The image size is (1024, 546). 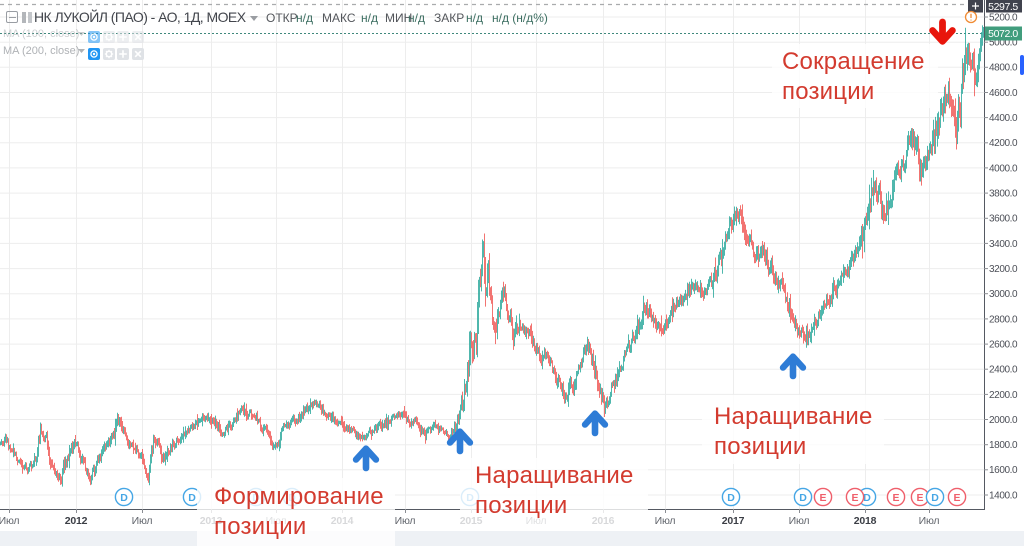 What do you see at coordinates (1003, 143) in the screenshot?
I see `svg-text: 4200.0` at bounding box center [1003, 143].